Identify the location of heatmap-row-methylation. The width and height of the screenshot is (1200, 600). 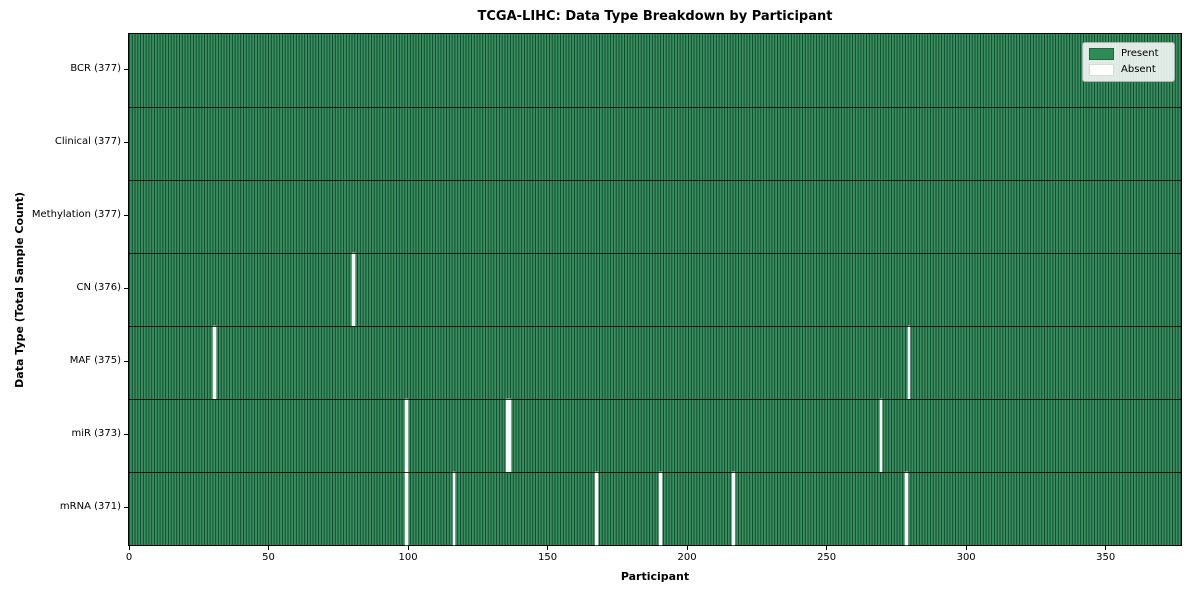
(655, 216).